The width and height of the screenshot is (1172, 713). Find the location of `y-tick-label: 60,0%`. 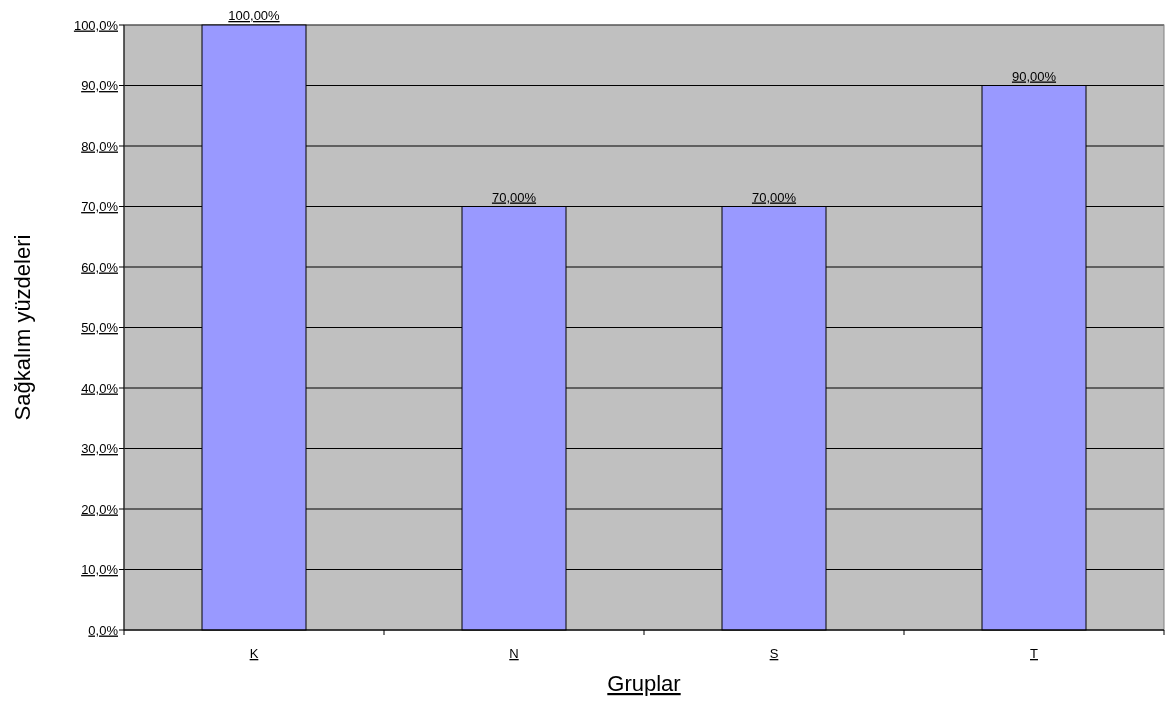

y-tick-label: 60,0% is located at coordinates (100, 267).